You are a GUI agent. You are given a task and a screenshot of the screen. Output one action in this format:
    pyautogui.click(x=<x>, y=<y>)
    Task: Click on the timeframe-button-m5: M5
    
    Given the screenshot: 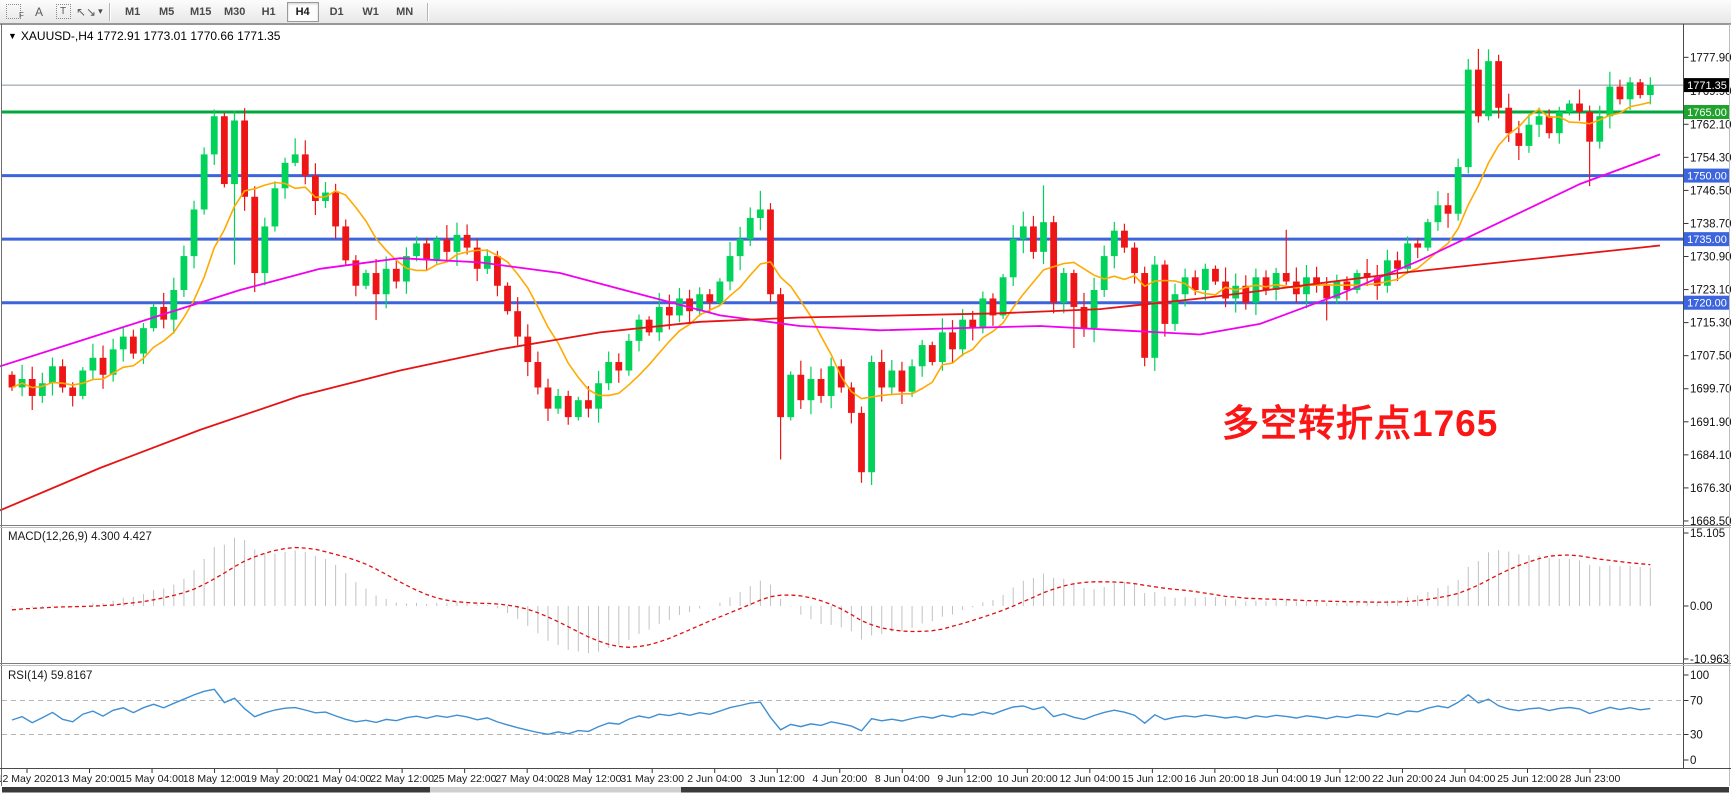 What is the action you would take?
    pyautogui.click(x=167, y=11)
    